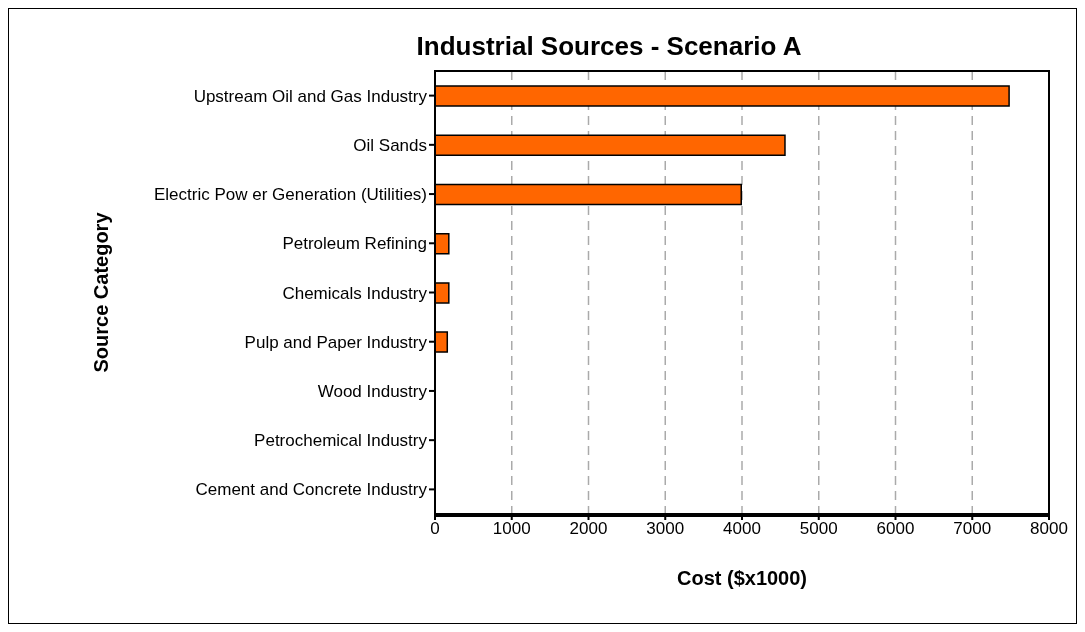 Image resolution: width=1085 pixels, height=632 pixels. Describe the element at coordinates (588, 529) in the screenshot. I see `x-tick-label: 2000` at that location.